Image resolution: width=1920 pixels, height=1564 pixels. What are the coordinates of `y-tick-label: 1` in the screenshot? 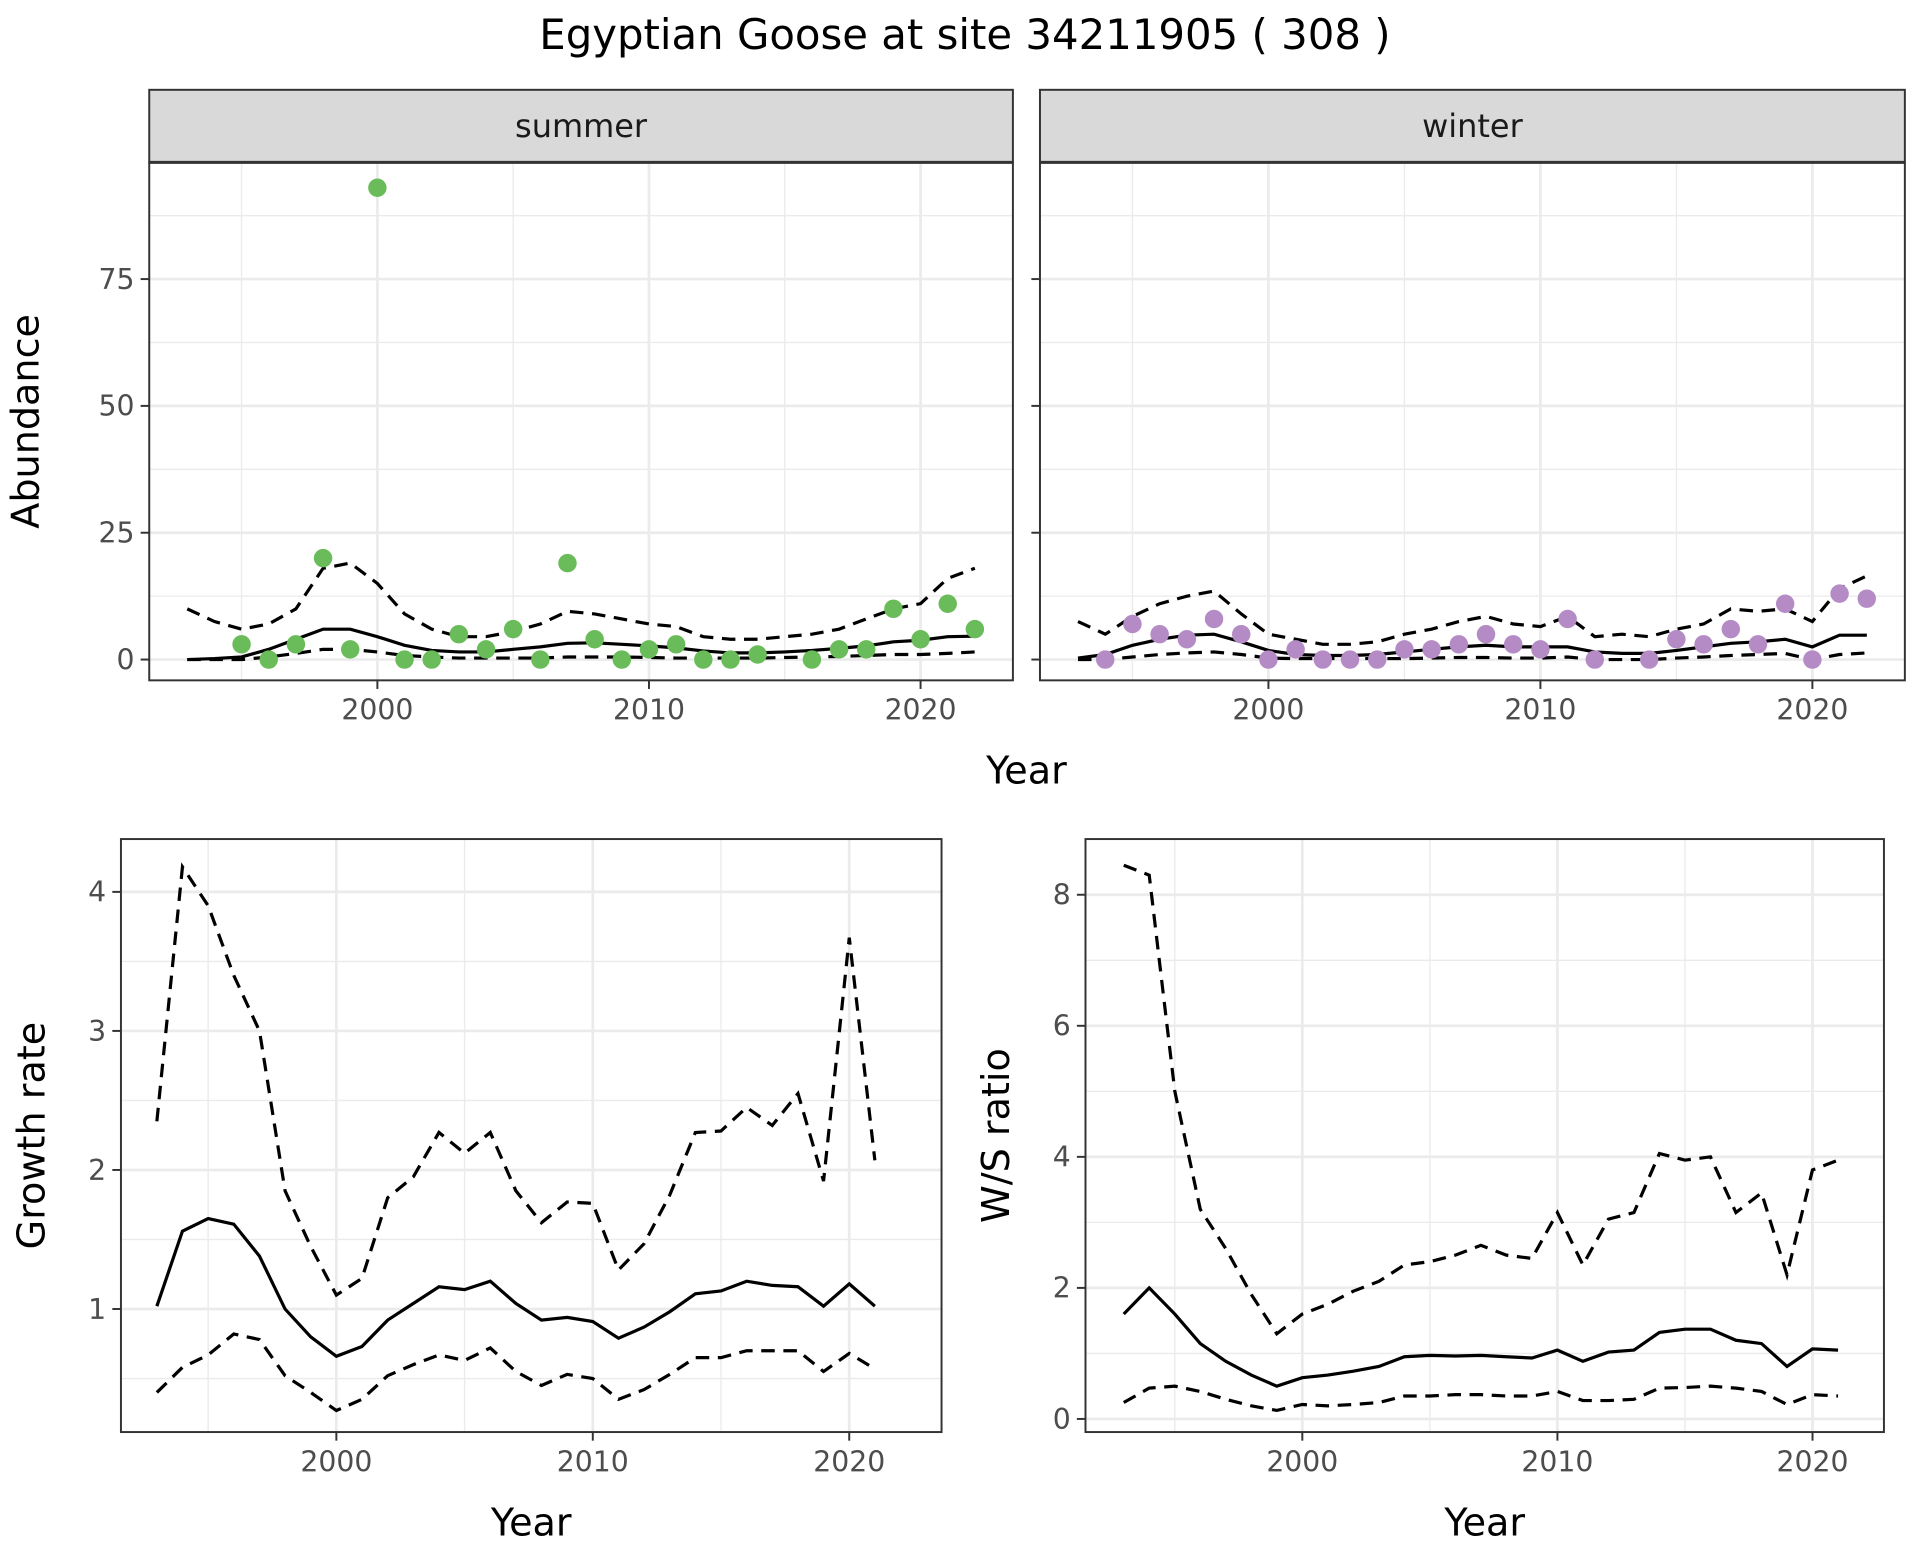 It's located at (97, 1309).